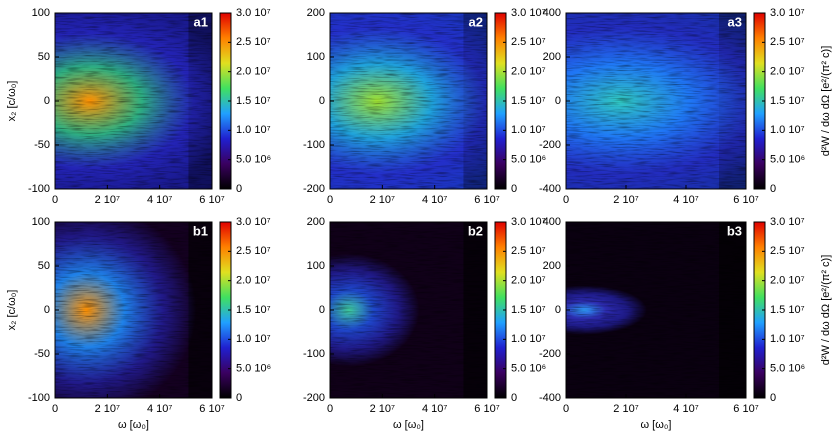 The height and width of the screenshot is (436, 836). Describe the element at coordinates (550, 398) in the screenshot. I see `y-tick-label: -400` at that location.